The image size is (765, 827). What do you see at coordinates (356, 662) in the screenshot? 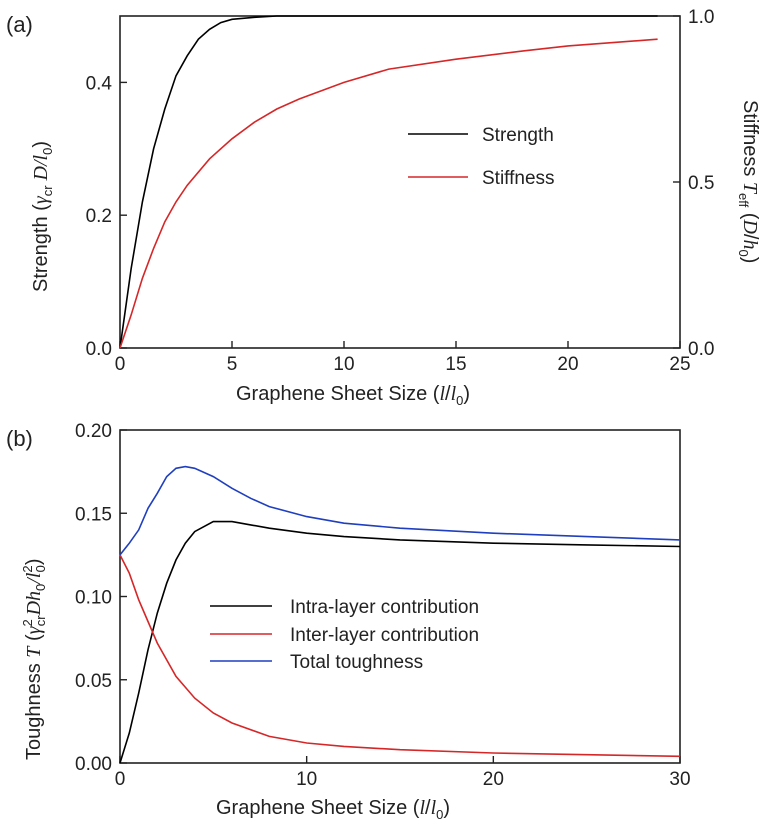
I see `legend-label-total: Total toughness` at bounding box center [356, 662].